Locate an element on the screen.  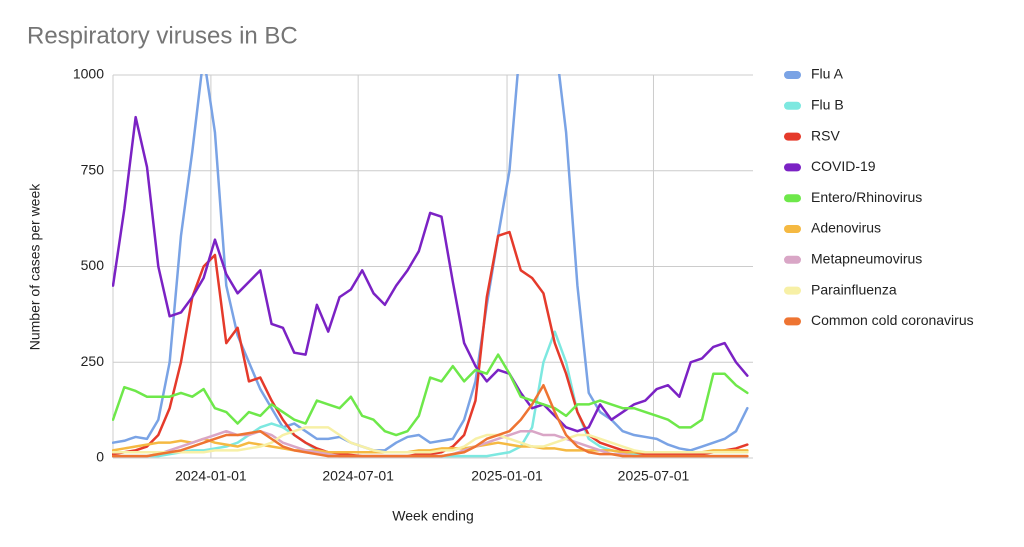
y-tick-label: 1000 is located at coordinates (88, 74).